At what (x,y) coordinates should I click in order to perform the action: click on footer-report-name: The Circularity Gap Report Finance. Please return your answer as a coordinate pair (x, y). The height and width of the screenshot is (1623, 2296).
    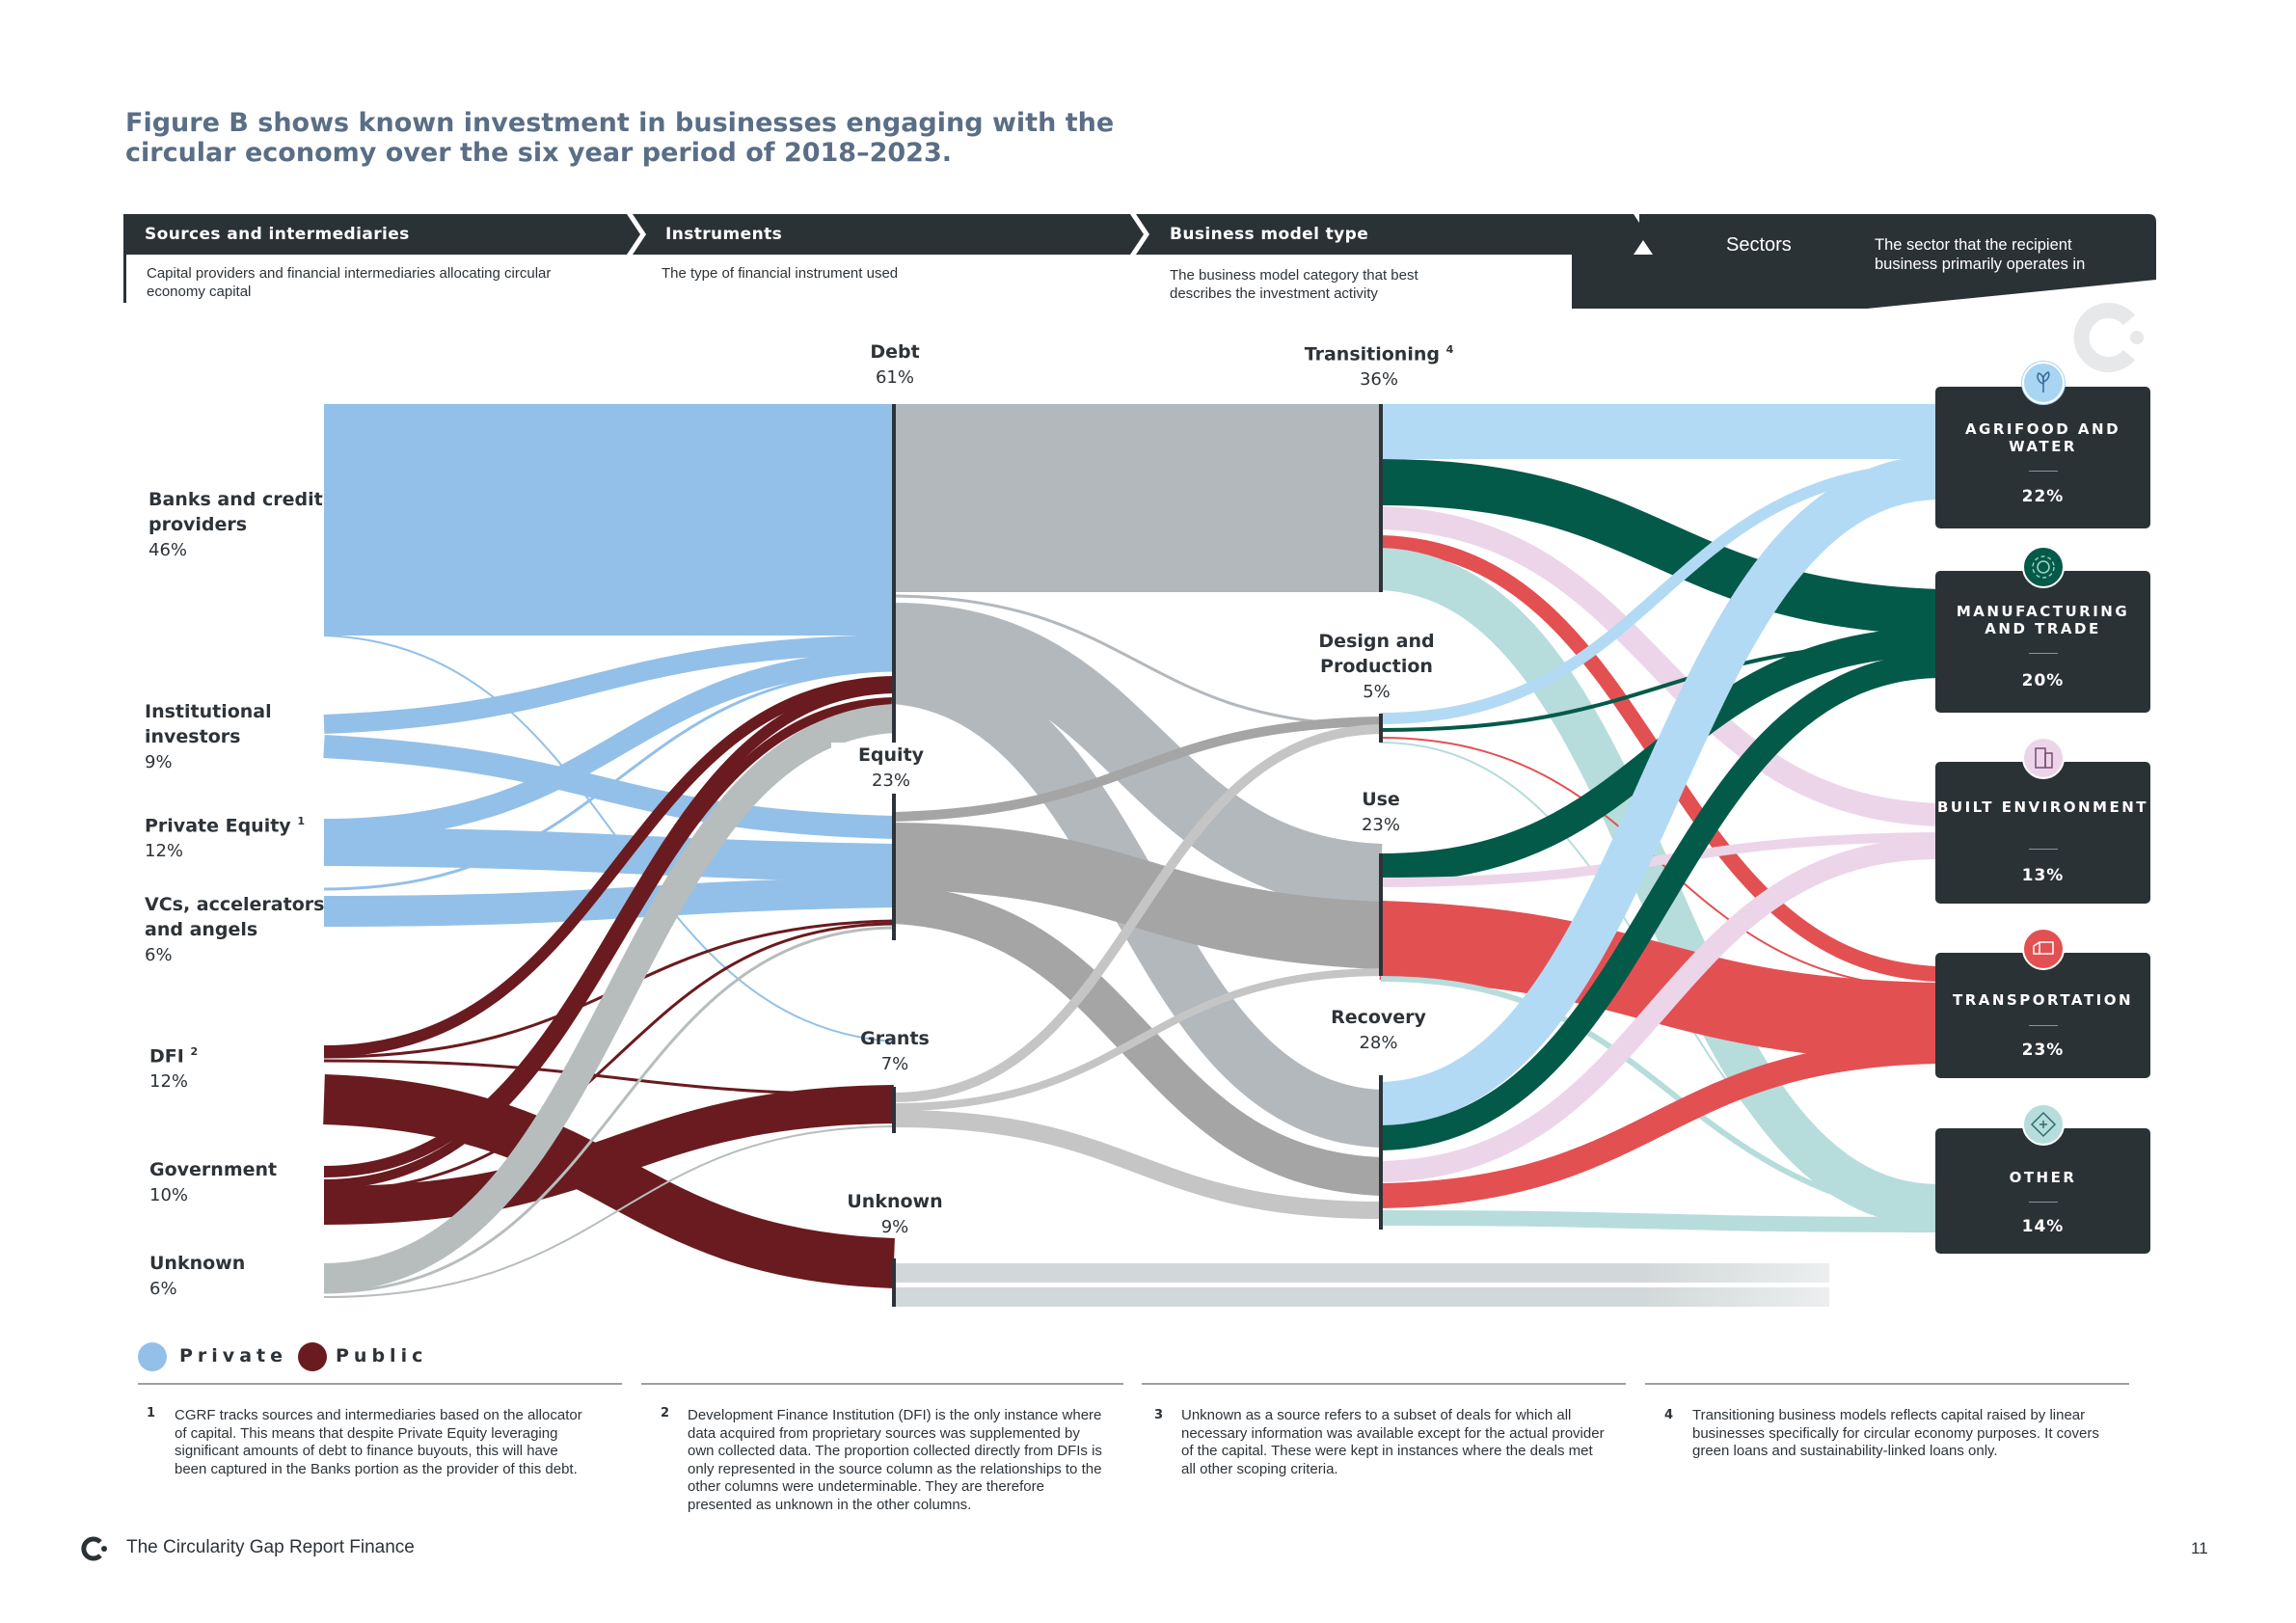
    Looking at the image, I should click on (270, 1547).